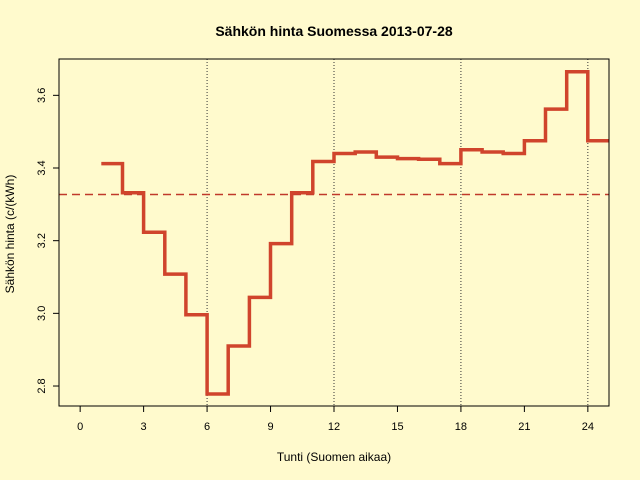 This screenshot has width=640, height=480. Describe the element at coordinates (42, 313) in the screenshot. I see `y-tick-label-3.0: 3.0` at that location.